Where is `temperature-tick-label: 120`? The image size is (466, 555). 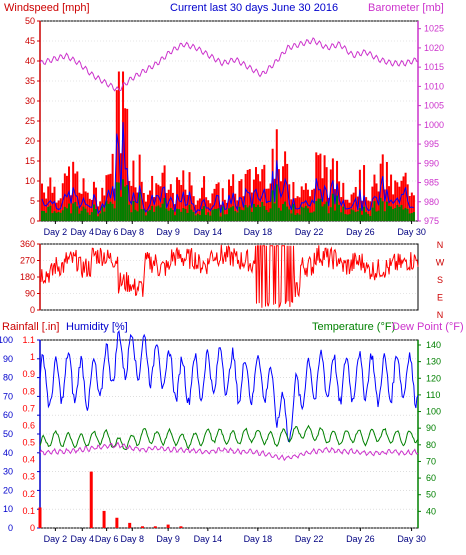
temperature-tick-label: 120 is located at coordinates (433, 378).